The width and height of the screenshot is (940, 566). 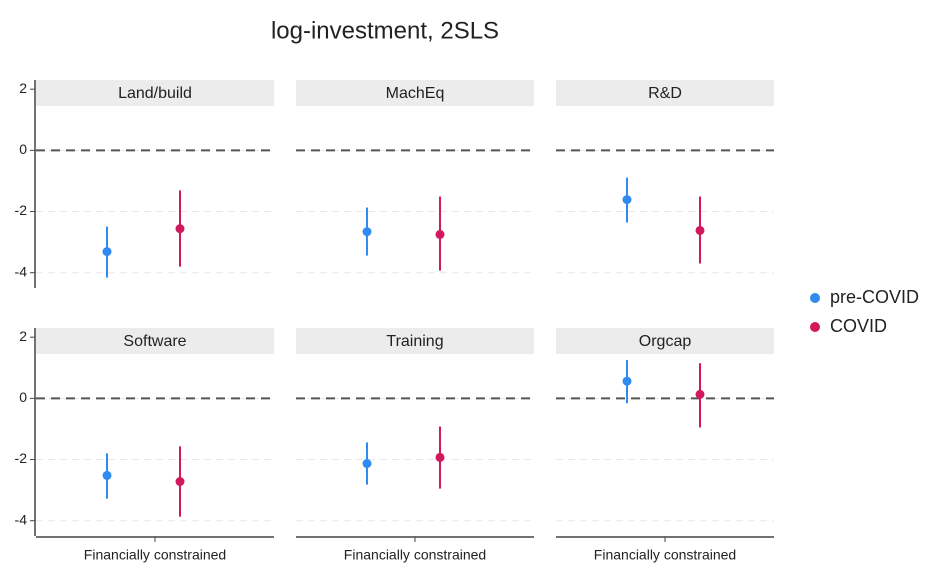 I want to click on panel-title: Software, so click(x=154, y=341).